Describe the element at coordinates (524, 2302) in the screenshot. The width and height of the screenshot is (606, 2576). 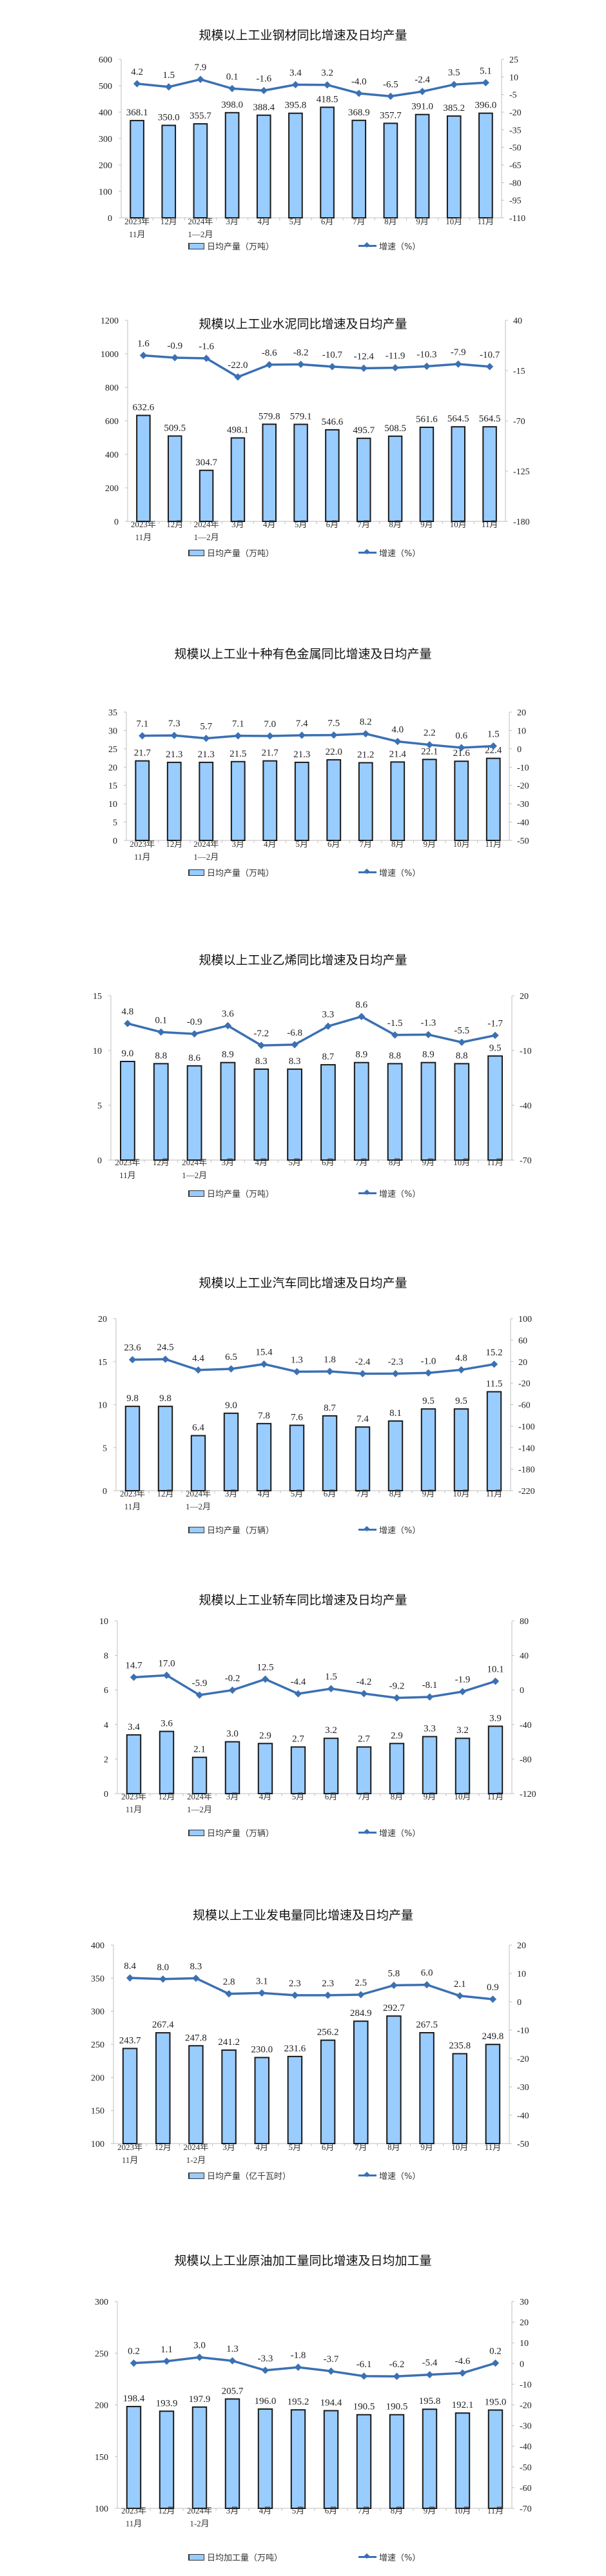
I see `y-tick-right: 30` at that location.